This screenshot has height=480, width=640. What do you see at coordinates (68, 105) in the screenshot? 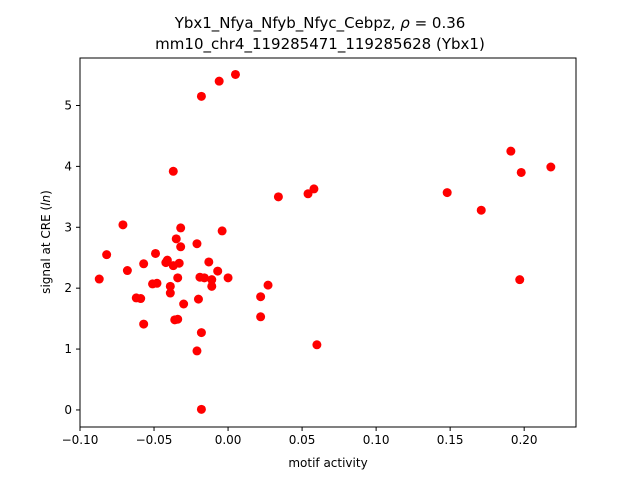
I see `y-tick-label: 5` at bounding box center [68, 105].